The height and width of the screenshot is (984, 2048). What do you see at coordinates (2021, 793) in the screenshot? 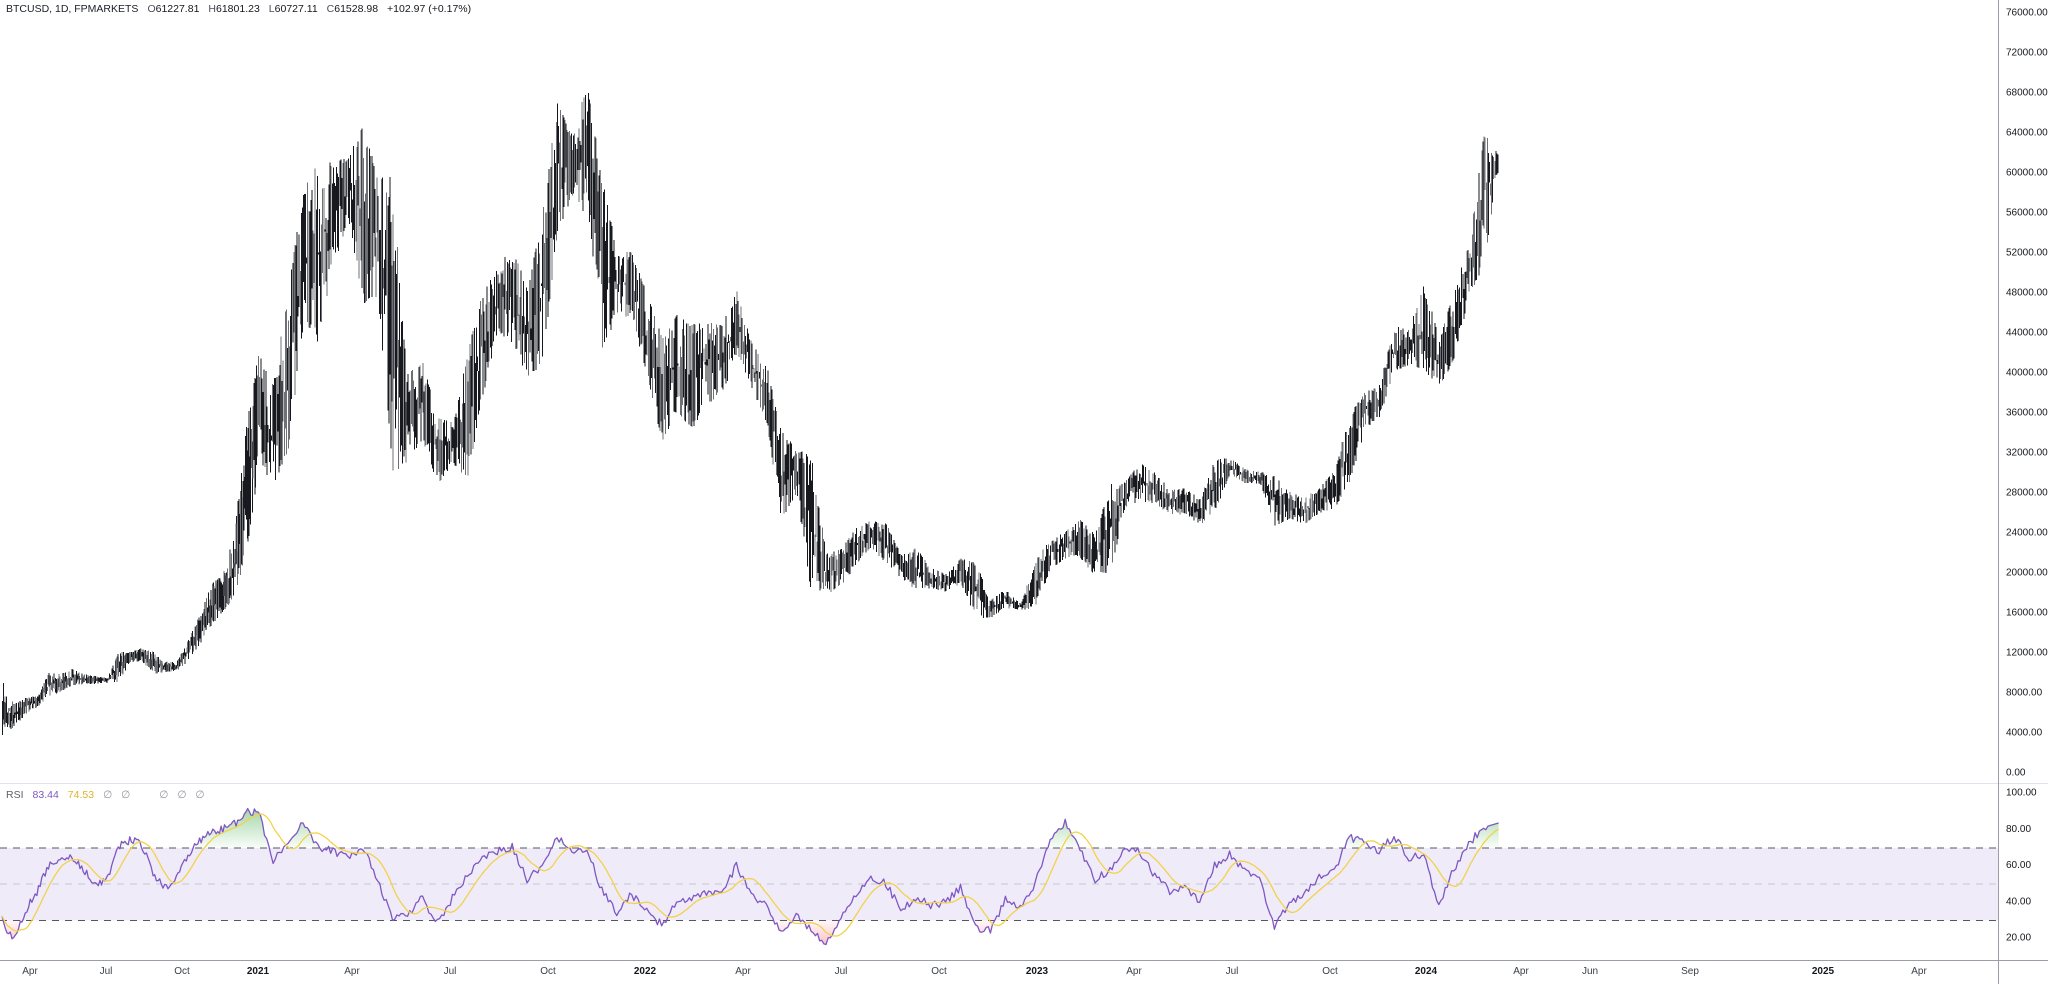
I see `rsi-axis-label: 100.00` at bounding box center [2021, 793].